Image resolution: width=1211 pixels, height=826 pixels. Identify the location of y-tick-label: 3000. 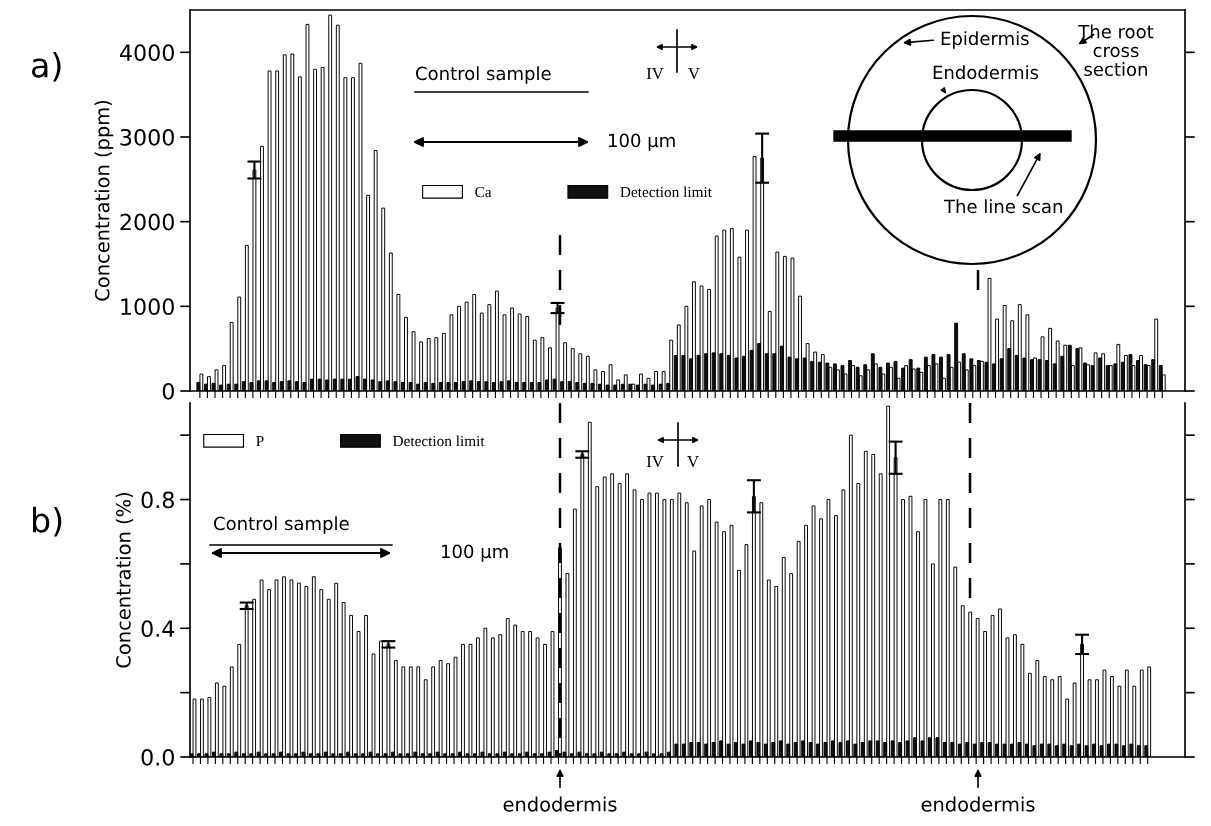
(147, 137).